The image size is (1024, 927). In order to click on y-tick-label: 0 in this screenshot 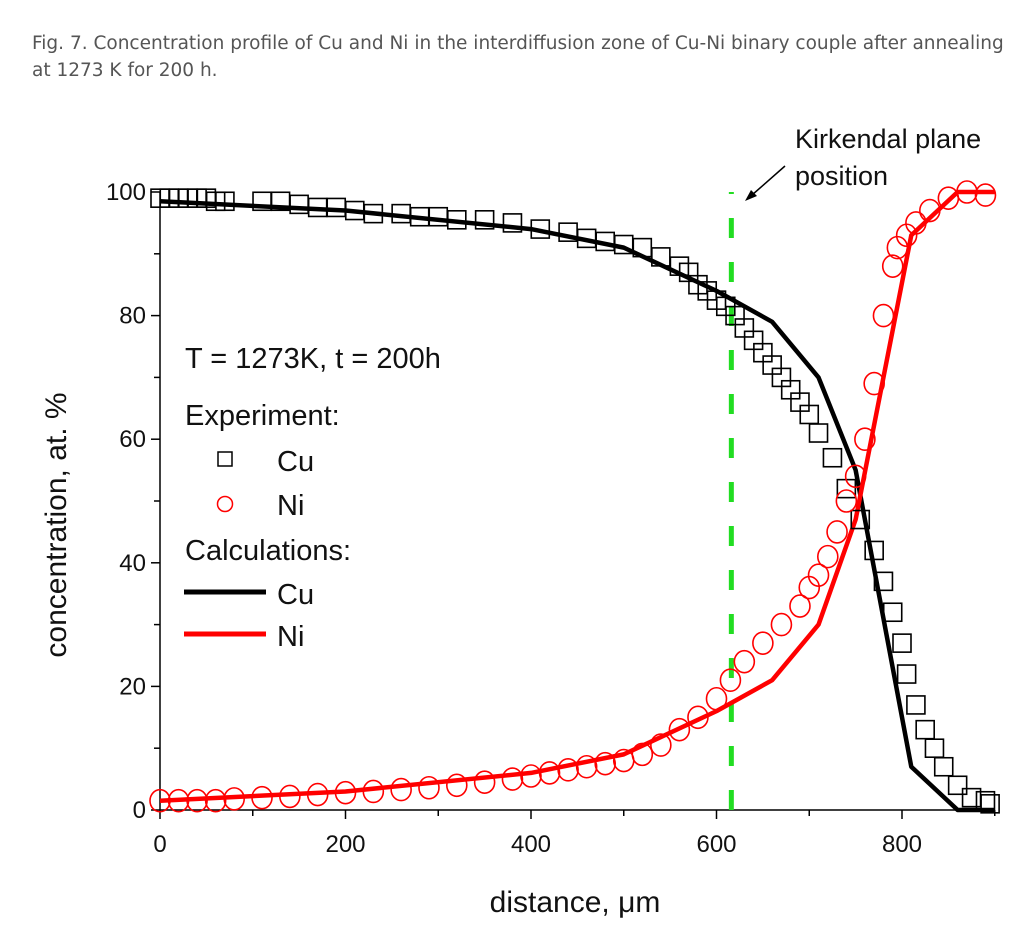, I will do `click(139, 810)`.